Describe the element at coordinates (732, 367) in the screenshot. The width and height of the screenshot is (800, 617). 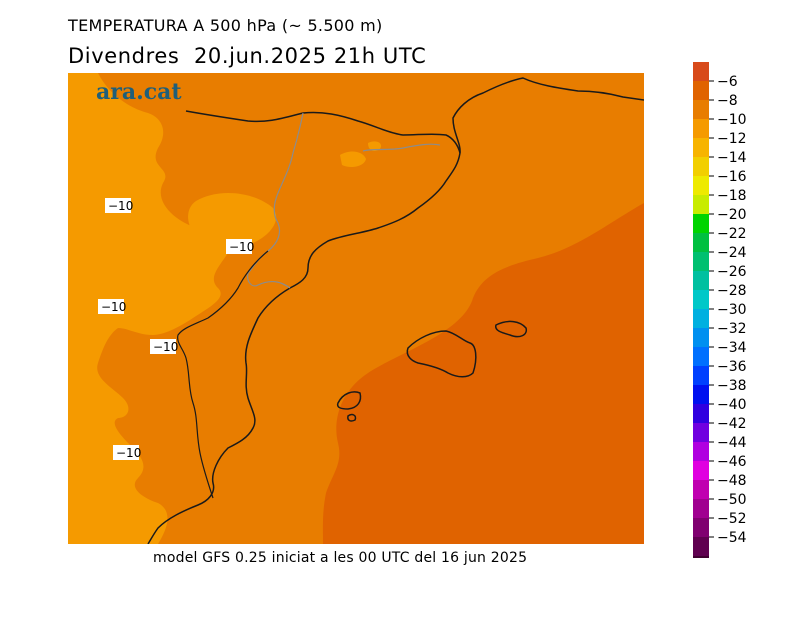
I see `legend-label: −36` at that location.